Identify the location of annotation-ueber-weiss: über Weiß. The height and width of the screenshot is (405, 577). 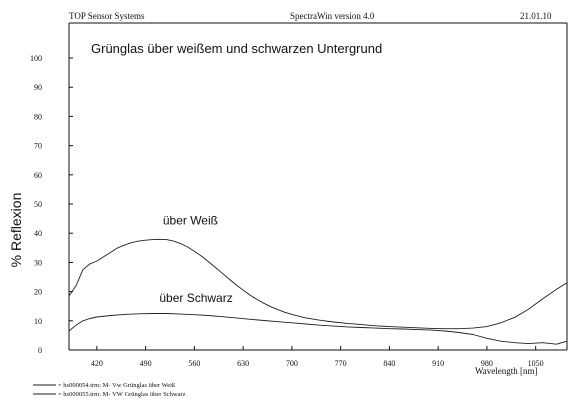
(190, 220).